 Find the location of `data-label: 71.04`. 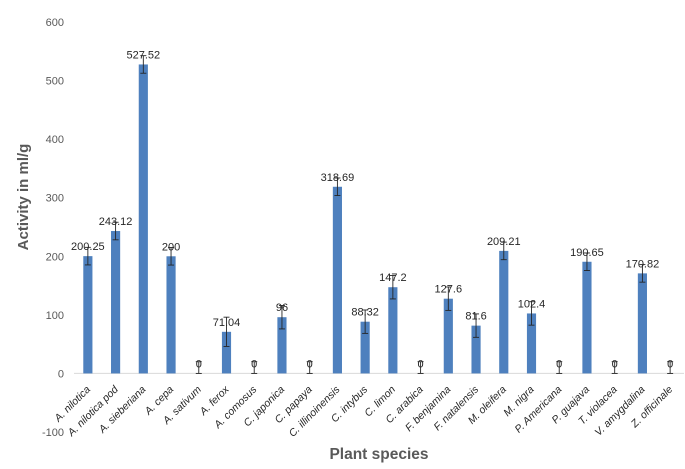

data-label: 71.04 is located at coordinates (227, 323).